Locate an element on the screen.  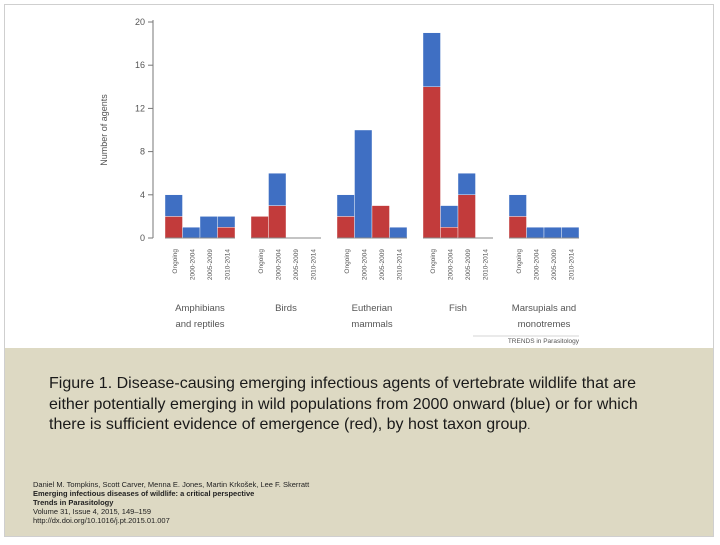
caption-period: . is located at coordinates (529, 426).